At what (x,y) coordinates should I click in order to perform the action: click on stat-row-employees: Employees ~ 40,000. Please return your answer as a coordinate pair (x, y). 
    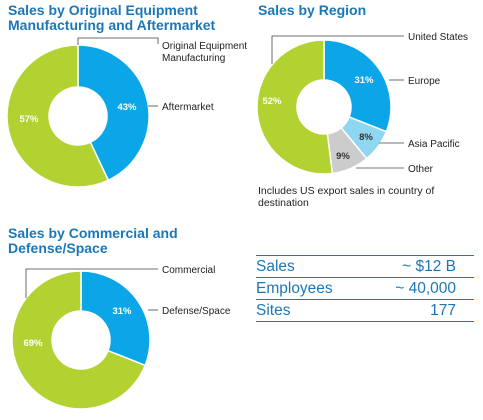
    Looking at the image, I should click on (365, 288).